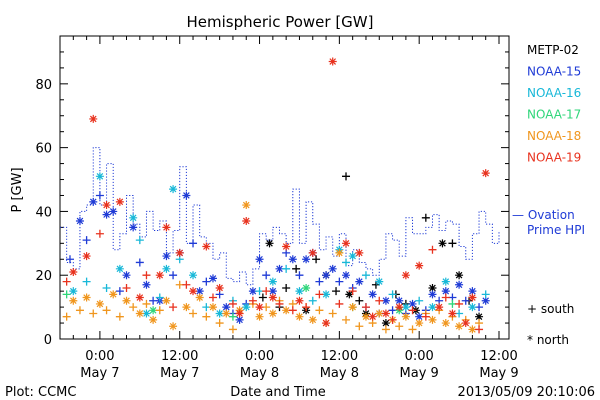 The width and height of the screenshot is (600, 400). Describe the element at coordinates (280, 22) in the screenshot. I see `chart-title: Hemispheric Power [GW]` at that location.